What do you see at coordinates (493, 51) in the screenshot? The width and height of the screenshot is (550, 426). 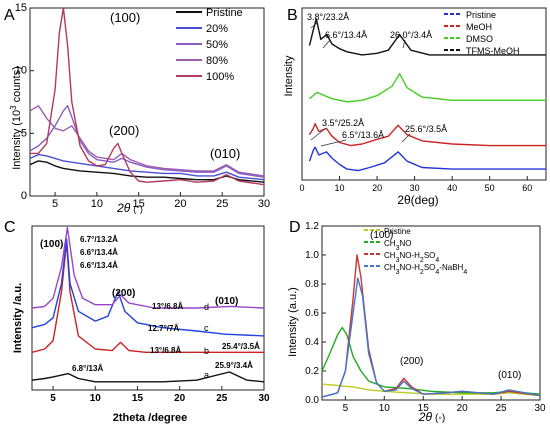 I see `panel-b-legend-label: TFMS-MeOH` at bounding box center [493, 51].